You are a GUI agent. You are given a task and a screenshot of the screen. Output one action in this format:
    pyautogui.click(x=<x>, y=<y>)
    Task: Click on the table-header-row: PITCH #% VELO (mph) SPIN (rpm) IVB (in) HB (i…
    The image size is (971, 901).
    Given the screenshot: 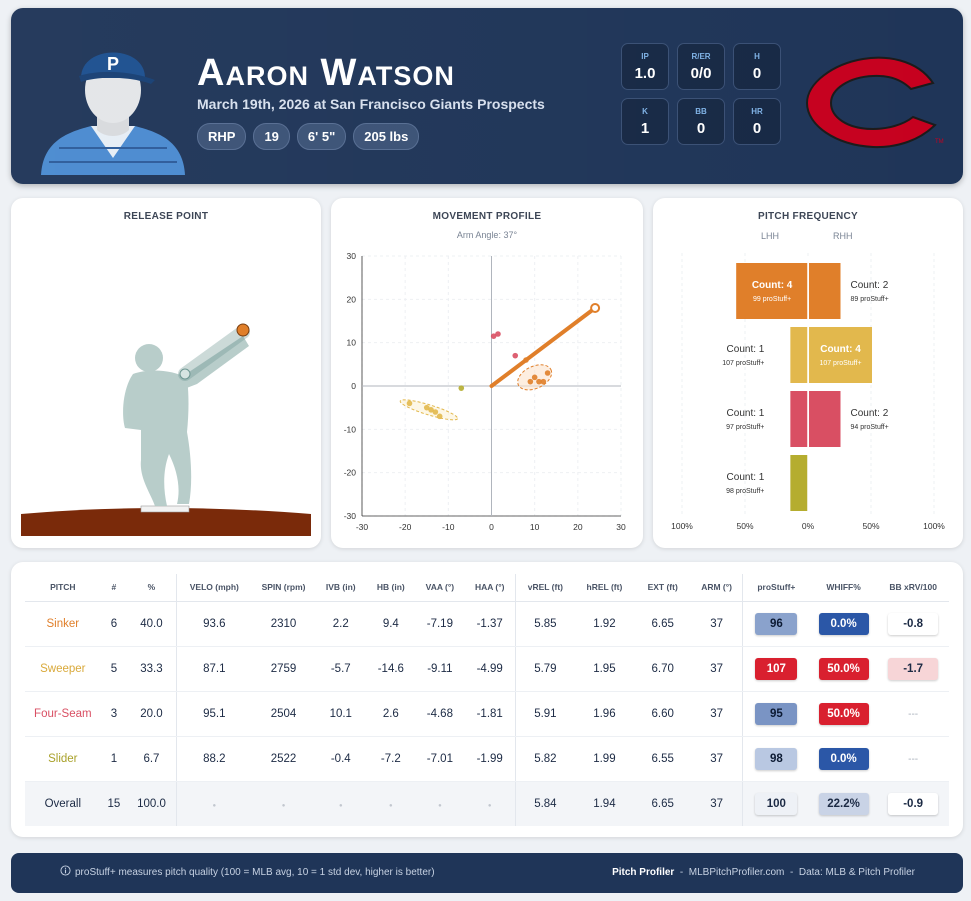 What is the action you would take?
    pyautogui.click(x=487, y=588)
    